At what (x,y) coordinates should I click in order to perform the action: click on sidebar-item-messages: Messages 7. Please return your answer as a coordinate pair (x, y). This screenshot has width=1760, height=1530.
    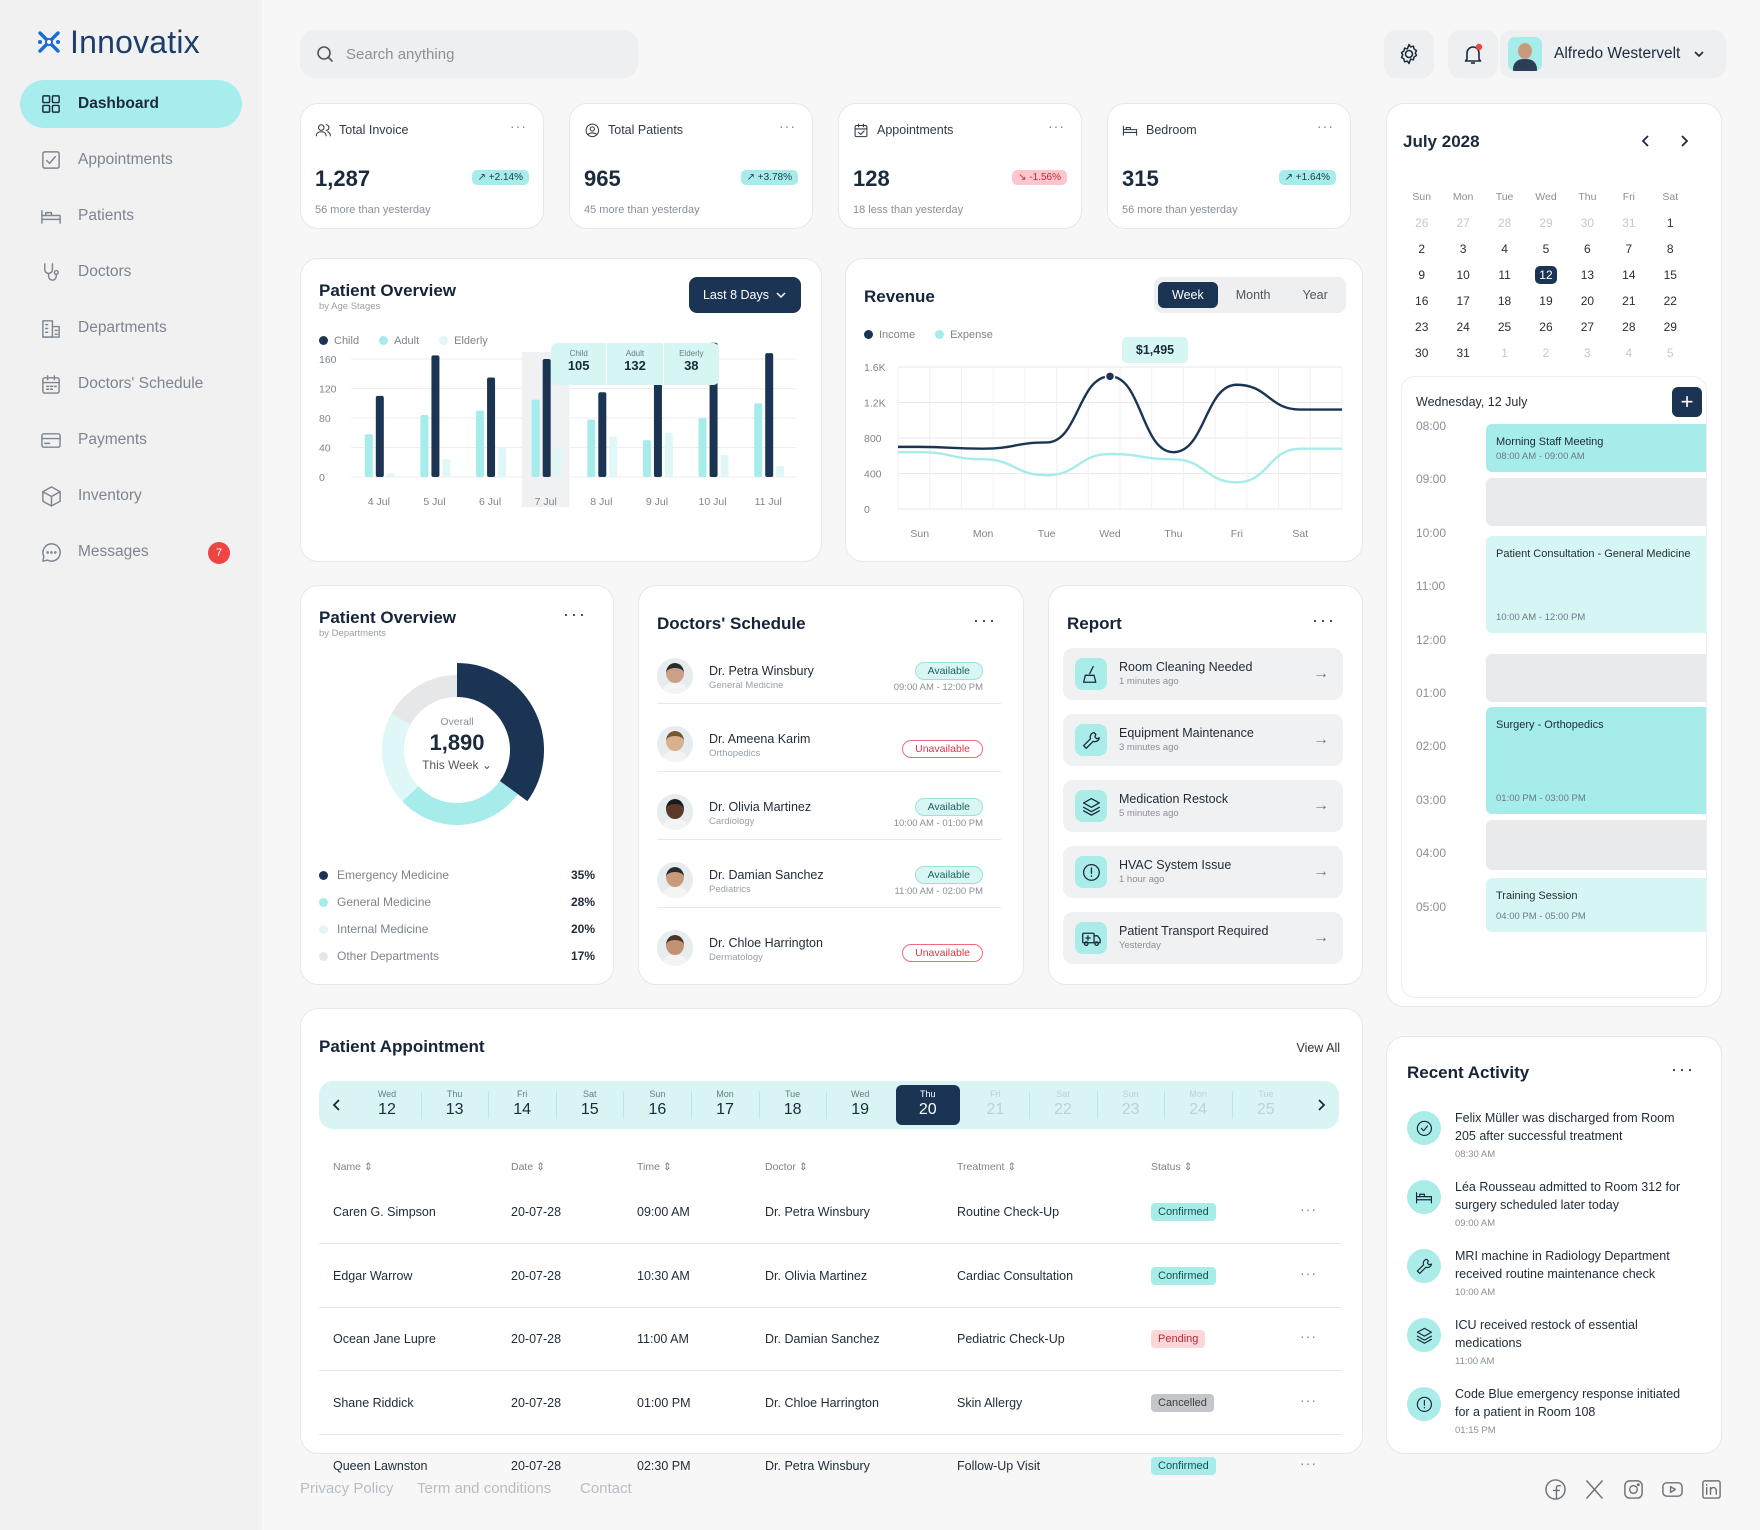
    Looking at the image, I should click on (131, 552).